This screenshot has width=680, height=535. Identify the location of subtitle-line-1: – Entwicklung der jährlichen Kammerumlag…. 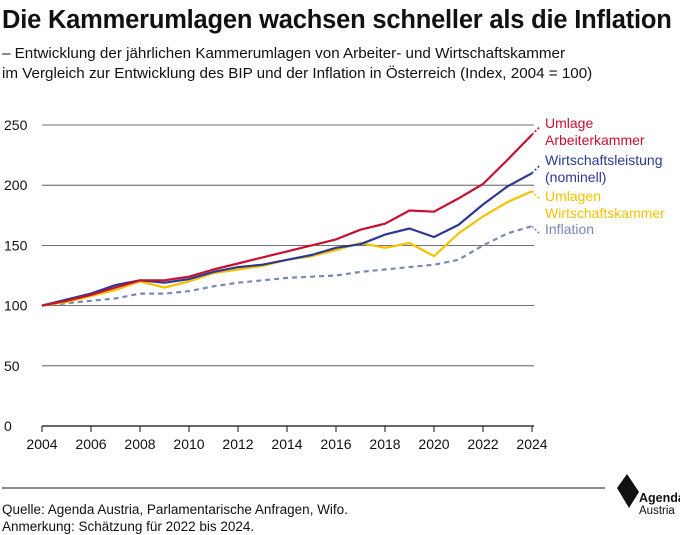
(284, 53).